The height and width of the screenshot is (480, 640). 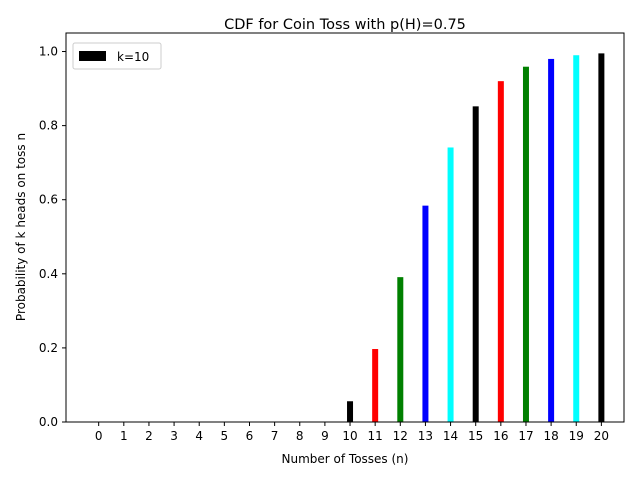 I want to click on legend: k=10, so click(x=117, y=56).